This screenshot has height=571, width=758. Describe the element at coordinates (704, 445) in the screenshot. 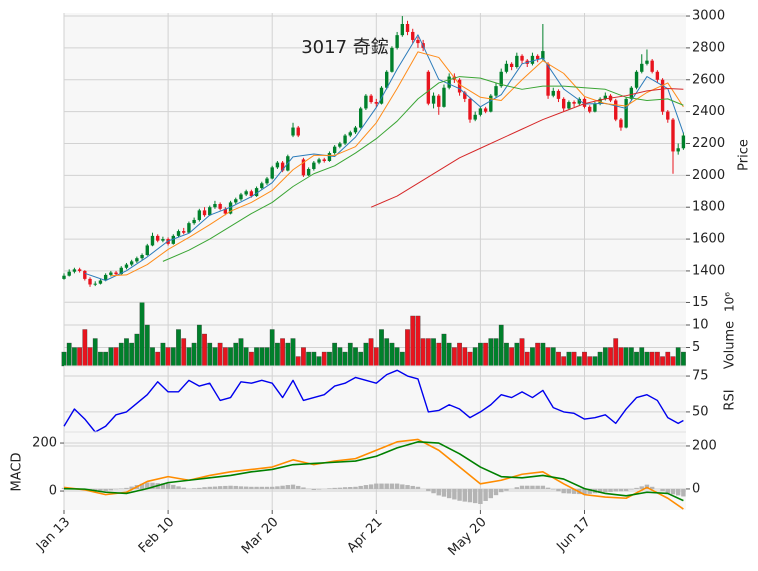

I see `y-tick-label: 200` at that location.